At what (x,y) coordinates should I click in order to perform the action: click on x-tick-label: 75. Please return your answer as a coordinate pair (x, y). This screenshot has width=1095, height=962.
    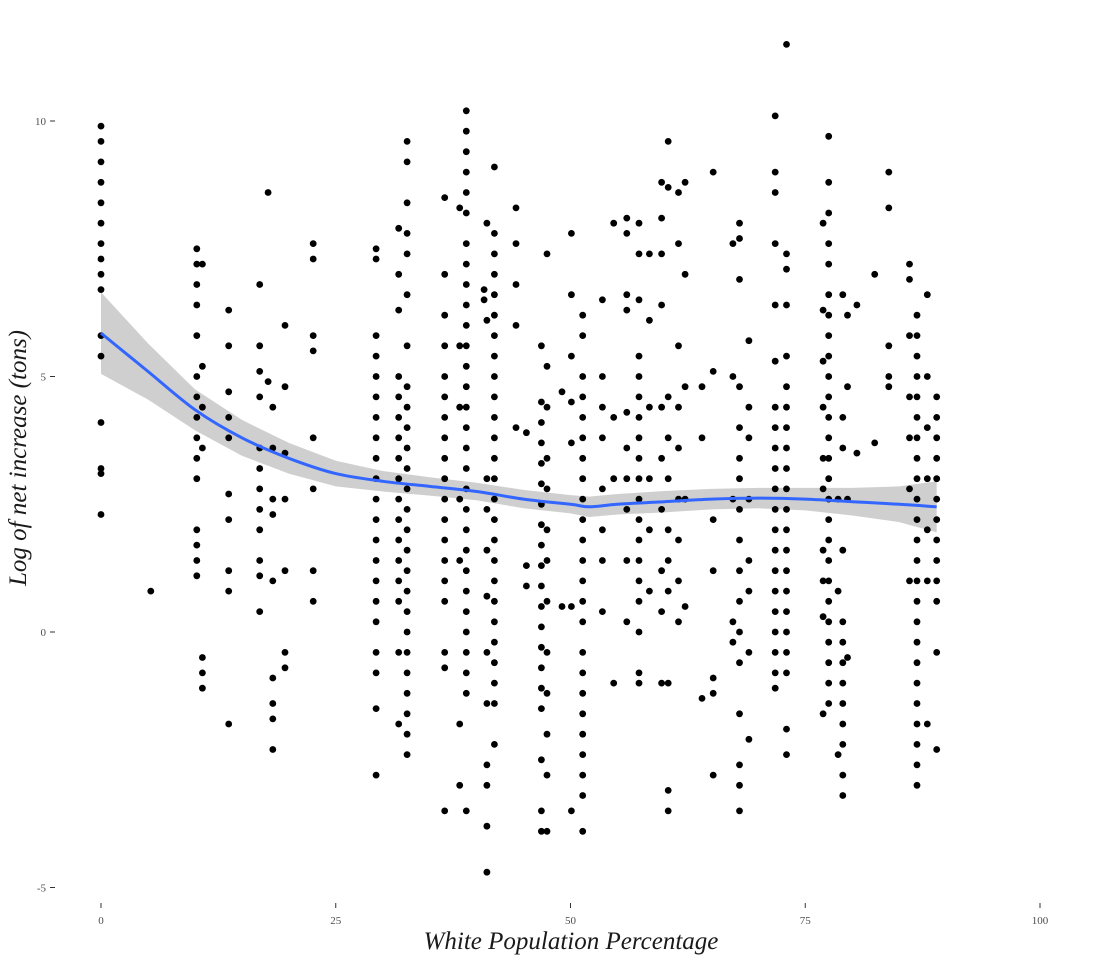
    Looking at the image, I should click on (806, 921).